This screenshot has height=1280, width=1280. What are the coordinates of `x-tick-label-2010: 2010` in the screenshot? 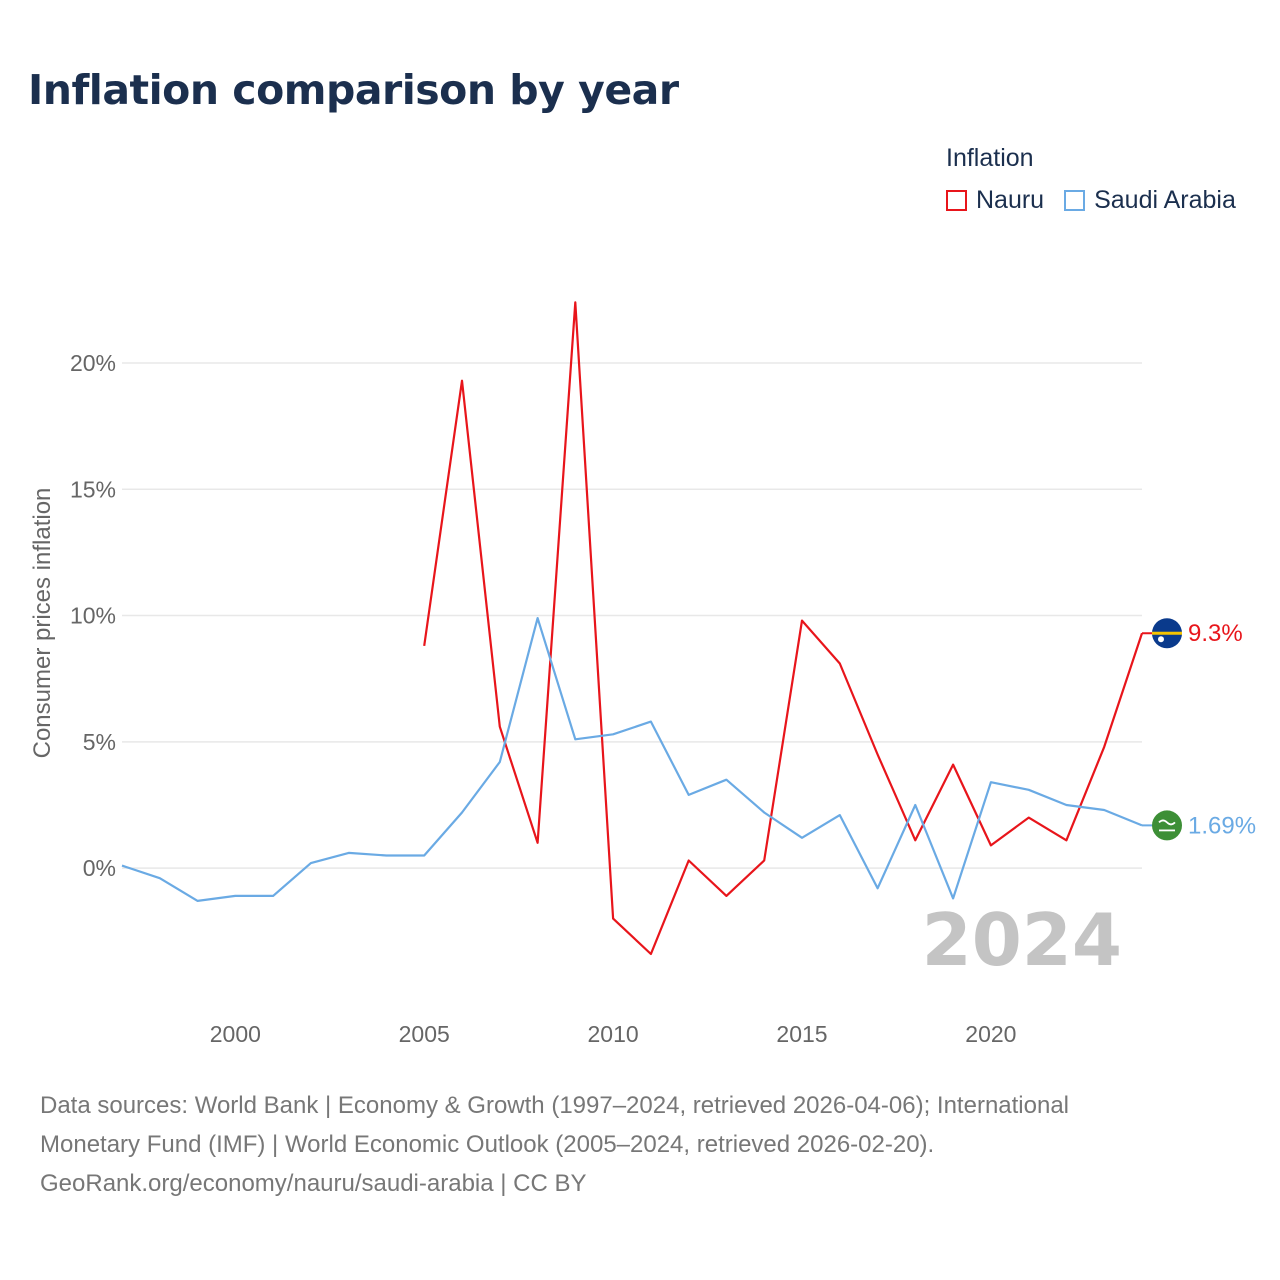 It's located at (613, 1034).